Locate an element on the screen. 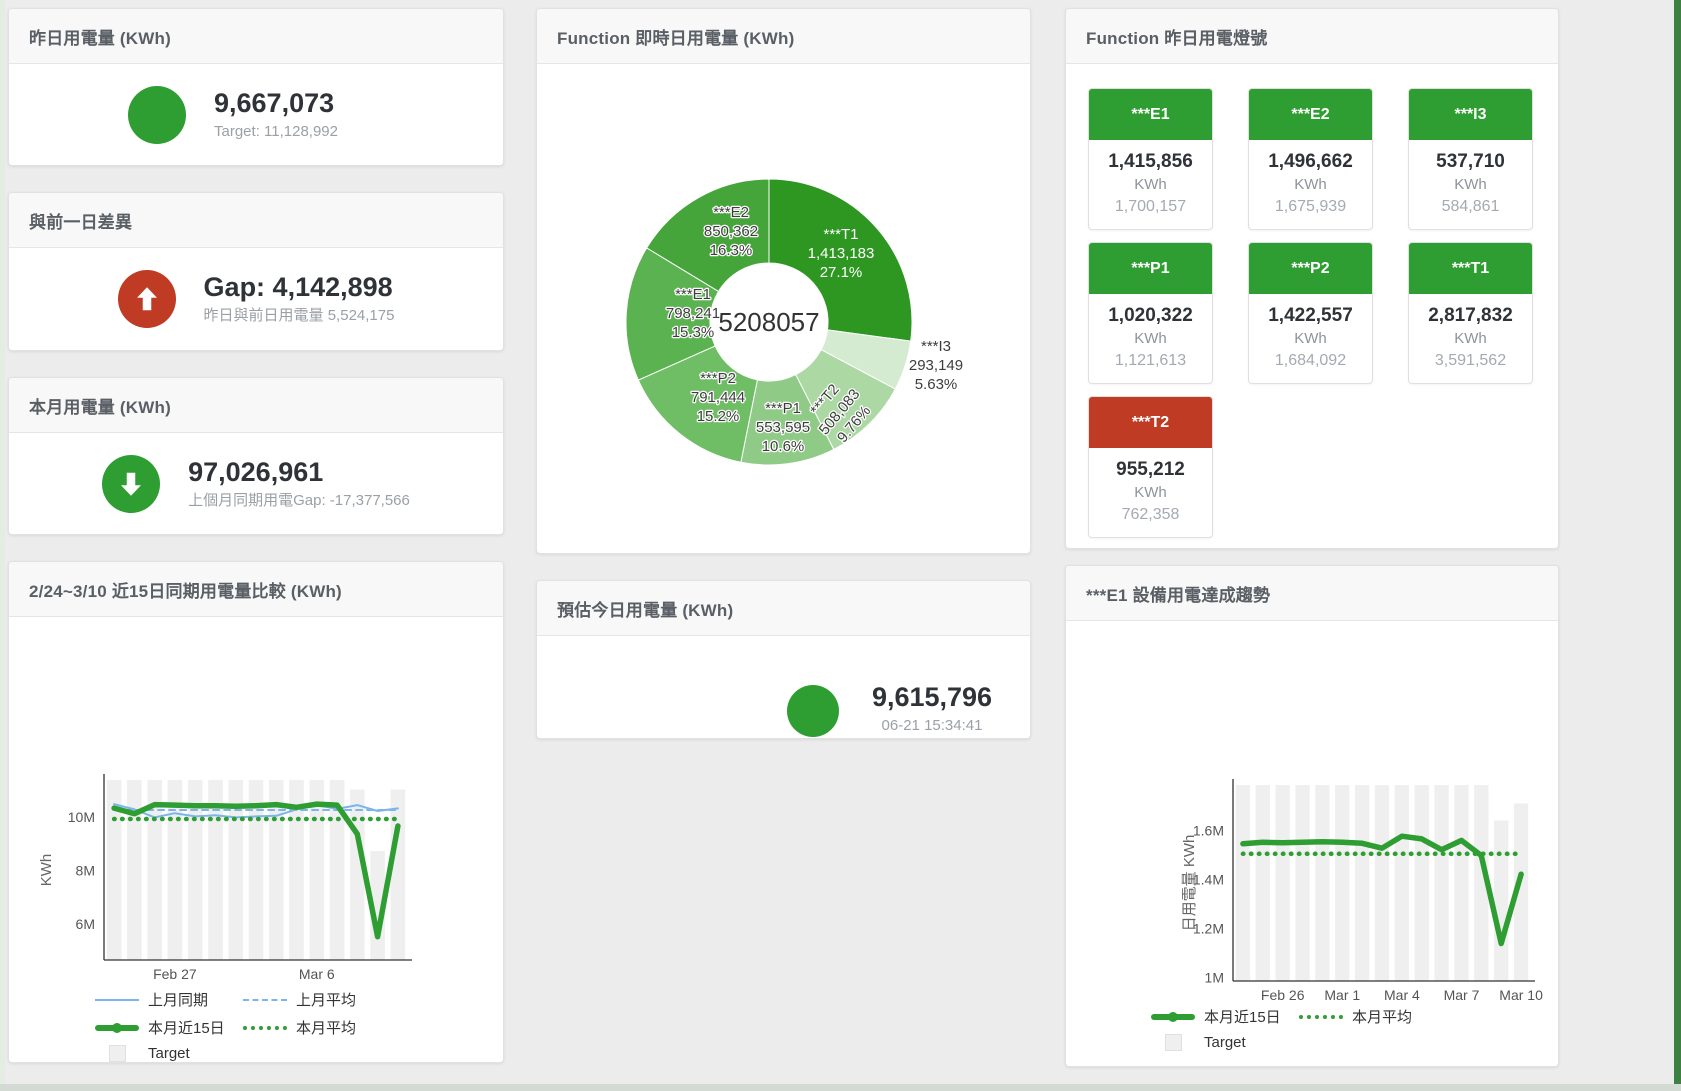 The image size is (1681, 1091). legend-label: 本月平均 is located at coordinates (326, 1028).